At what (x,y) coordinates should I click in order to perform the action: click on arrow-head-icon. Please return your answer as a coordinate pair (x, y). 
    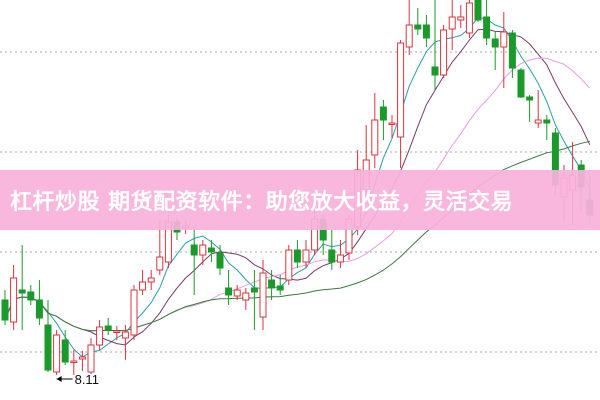
    Looking at the image, I should click on (59, 379).